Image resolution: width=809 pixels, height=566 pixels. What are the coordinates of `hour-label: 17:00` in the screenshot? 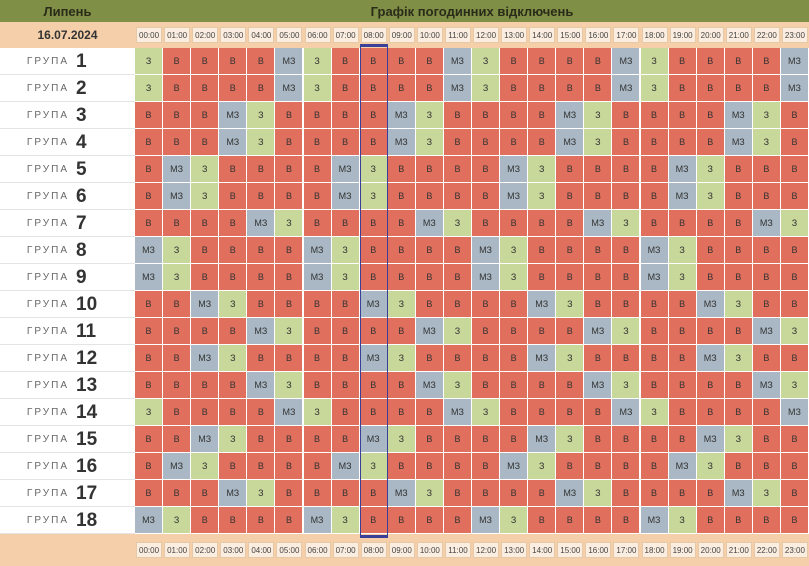 It's located at (626, 35).